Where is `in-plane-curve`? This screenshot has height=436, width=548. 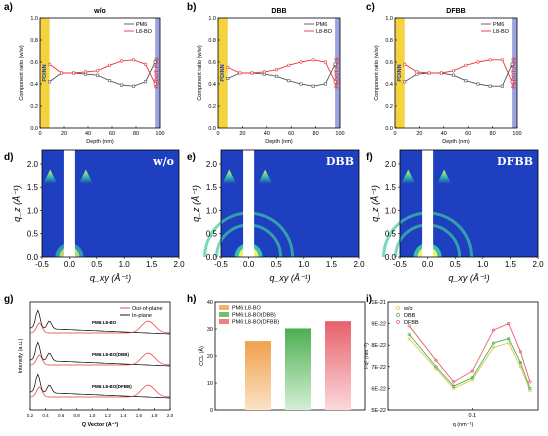
in-plane-curve is located at coordinates (100, 322).